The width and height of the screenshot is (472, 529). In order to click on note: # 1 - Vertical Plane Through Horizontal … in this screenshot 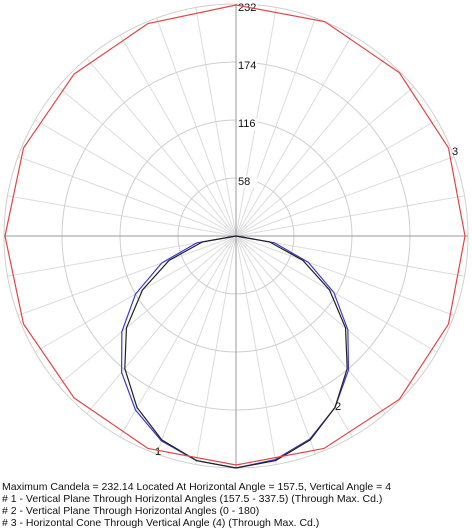, I will do `click(192, 499)`.